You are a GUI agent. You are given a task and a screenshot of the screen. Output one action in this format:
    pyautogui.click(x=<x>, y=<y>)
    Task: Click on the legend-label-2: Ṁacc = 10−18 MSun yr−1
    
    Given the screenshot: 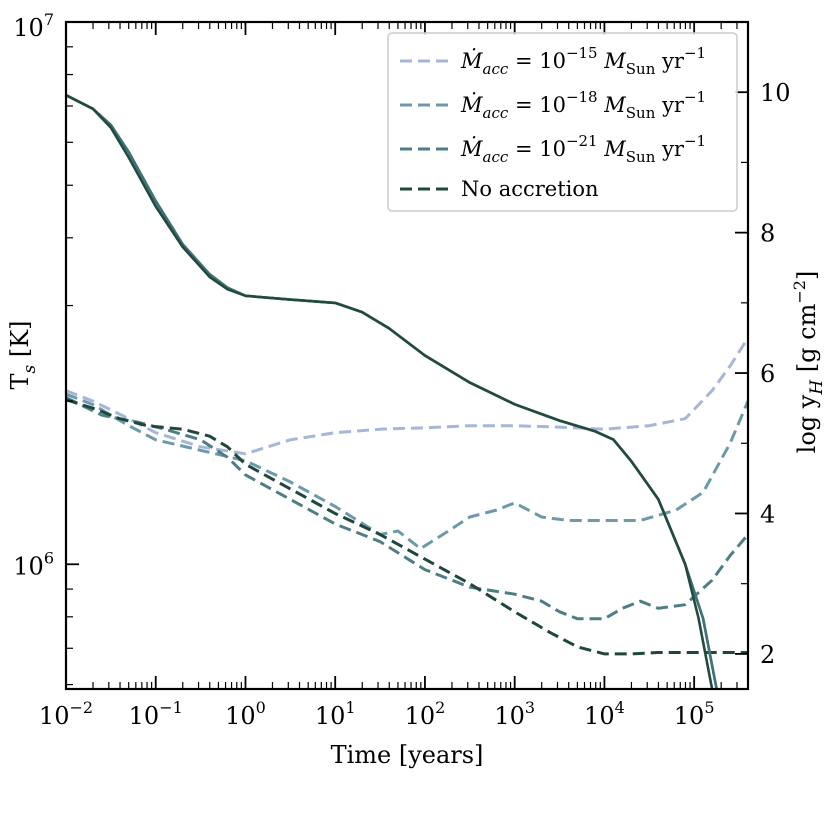 What is the action you would take?
    pyautogui.click(x=583, y=105)
    